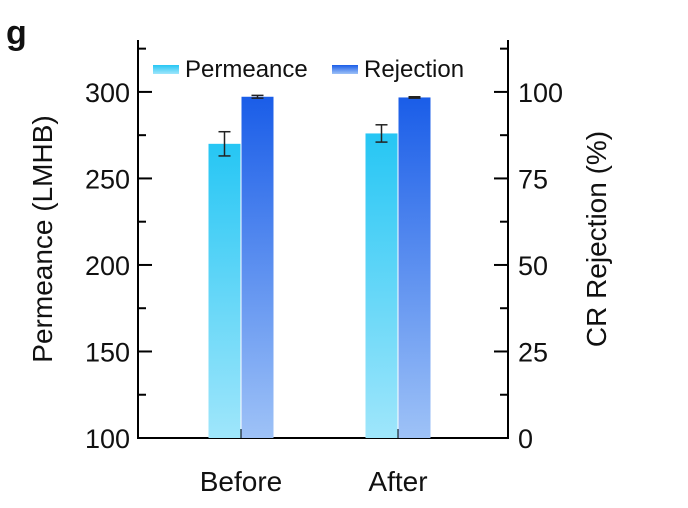 The width and height of the screenshot is (688, 508). I want to click on y-tick-label-left: 200, so click(107, 266).